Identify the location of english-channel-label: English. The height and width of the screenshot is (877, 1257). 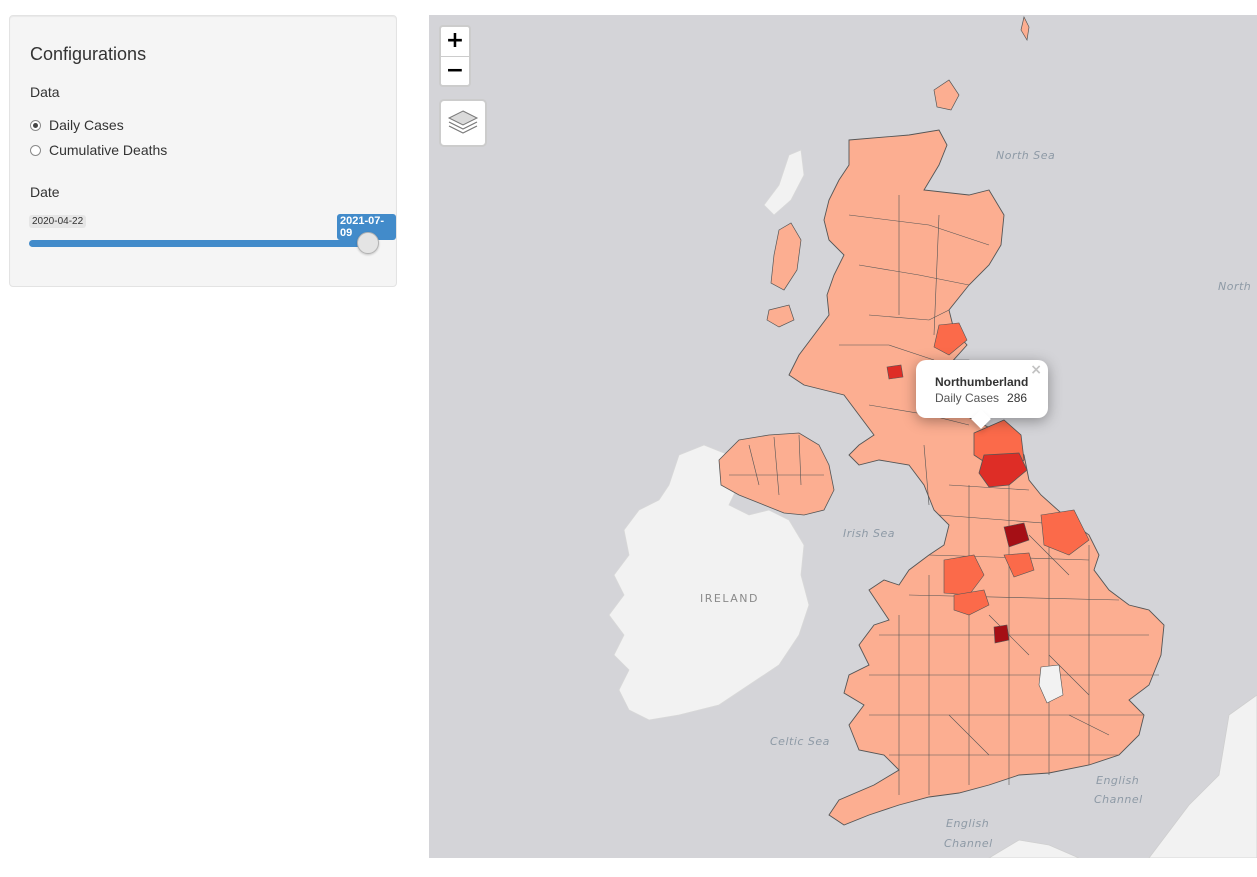
(1118, 780).